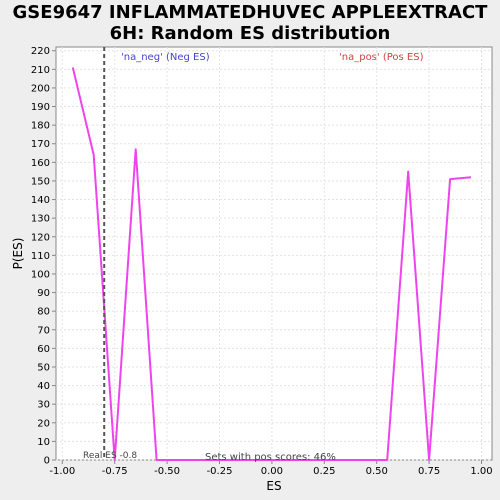 This screenshot has height=500, width=500. Describe the element at coordinates (40, 107) in the screenshot. I see `y-tick-label: 190` at that location.